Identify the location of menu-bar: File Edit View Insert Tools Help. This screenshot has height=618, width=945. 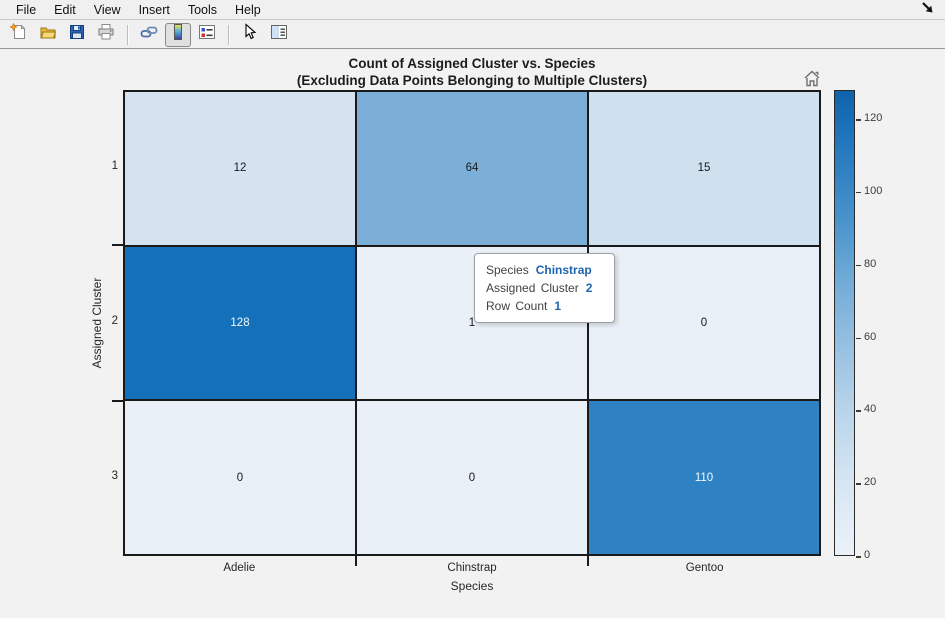
(472, 10).